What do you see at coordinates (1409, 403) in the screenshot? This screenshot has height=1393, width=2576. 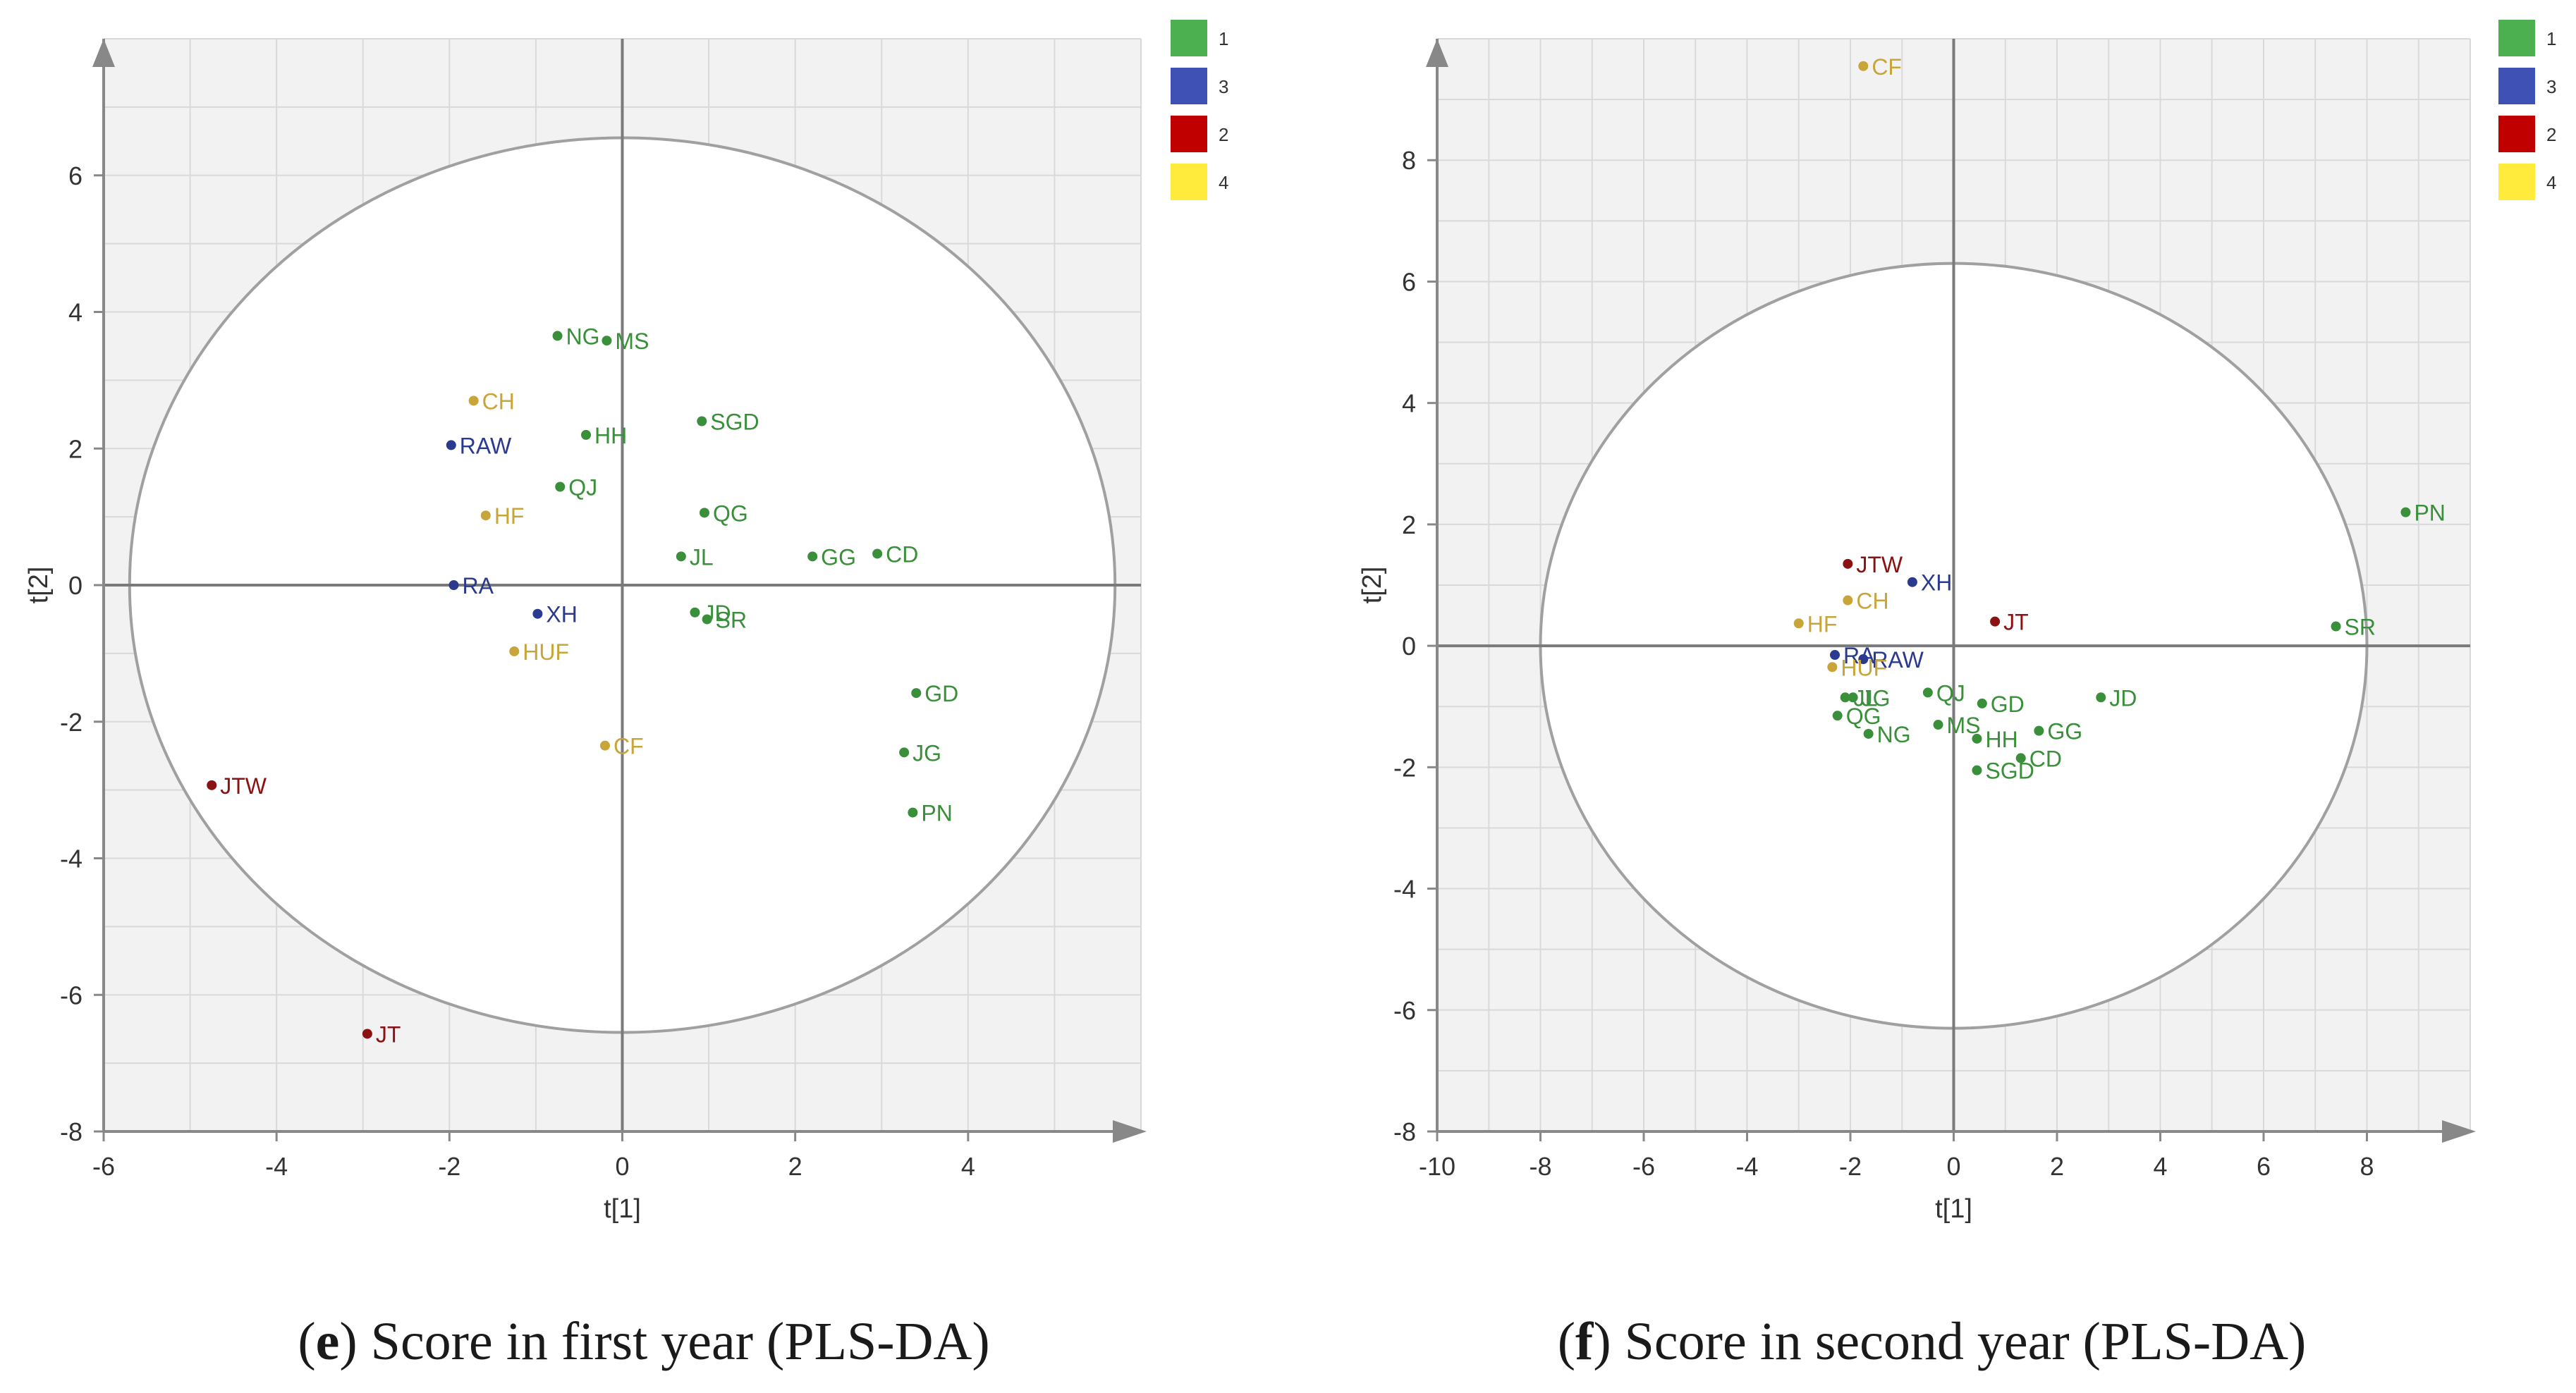 I see `y-tick-label: 4` at bounding box center [1409, 403].